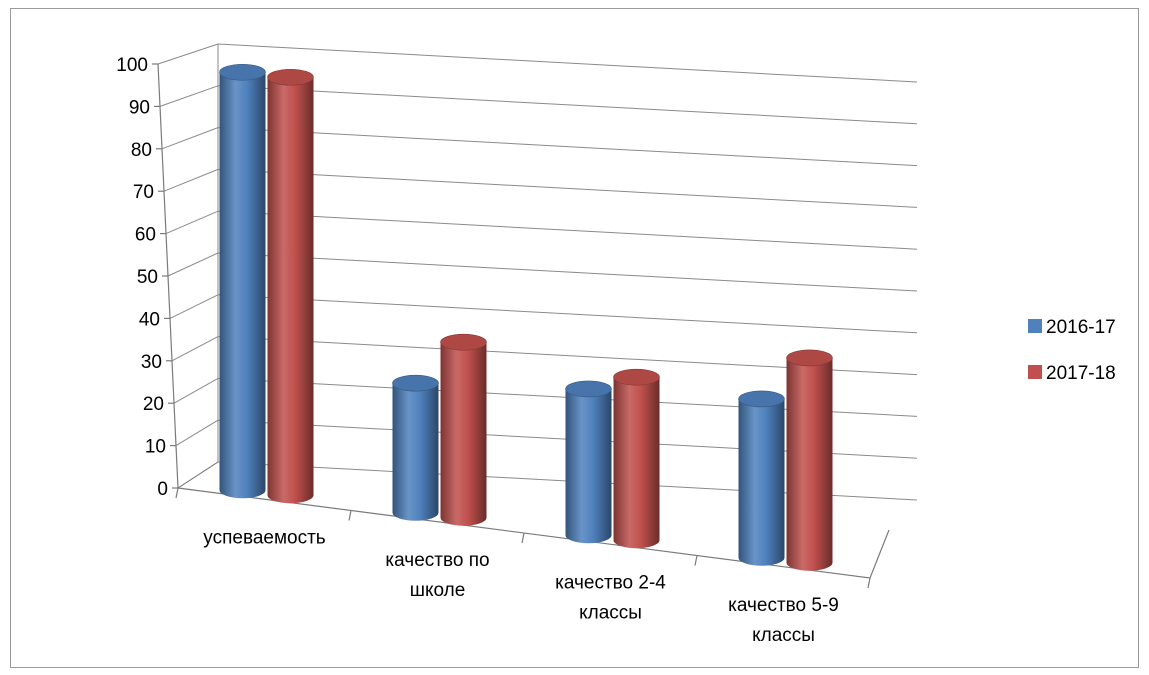 This screenshot has height=675, width=1149. Describe the element at coordinates (139, 107) in the screenshot. I see `y-tick-label: 90` at that location.